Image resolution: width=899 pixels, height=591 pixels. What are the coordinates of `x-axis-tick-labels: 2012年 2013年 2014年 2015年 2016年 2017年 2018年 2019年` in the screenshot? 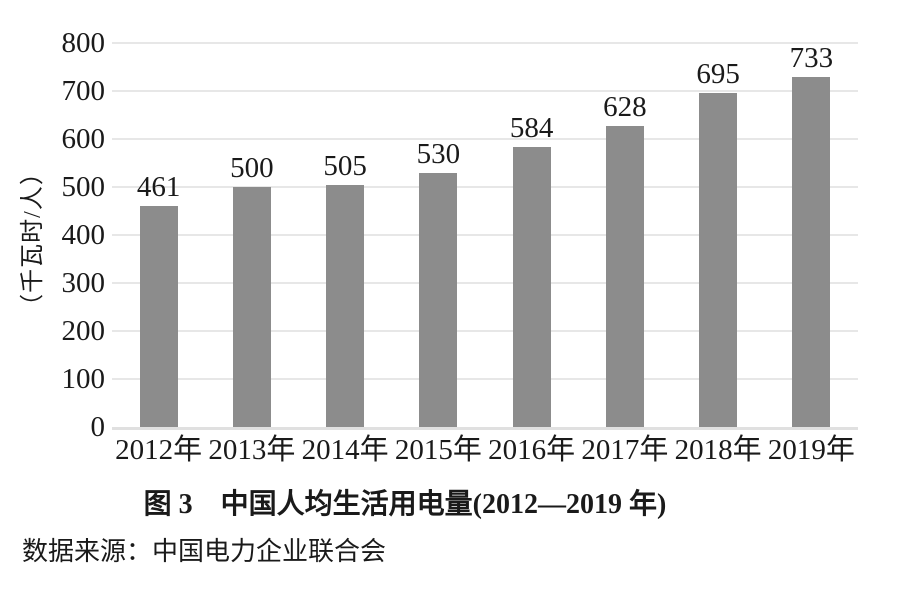 It's located at (485, 450).